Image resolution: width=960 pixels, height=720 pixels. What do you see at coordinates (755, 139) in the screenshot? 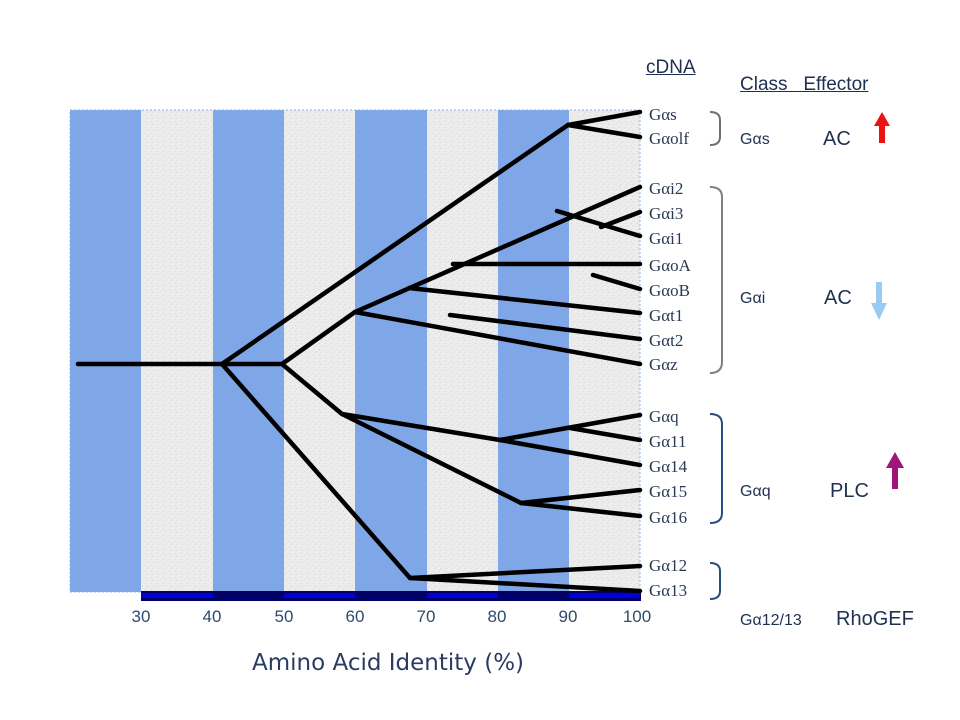
I see `class-label: Gαs` at bounding box center [755, 139].